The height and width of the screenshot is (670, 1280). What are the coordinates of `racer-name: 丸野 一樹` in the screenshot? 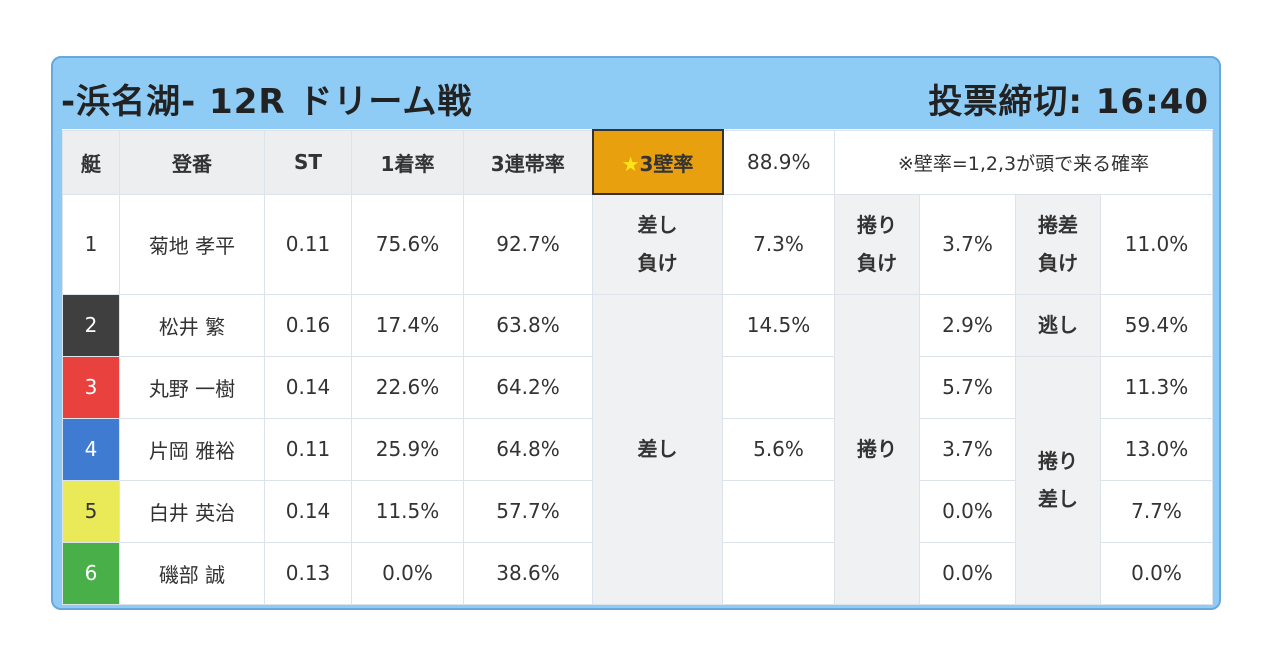 It's located at (192, 387).